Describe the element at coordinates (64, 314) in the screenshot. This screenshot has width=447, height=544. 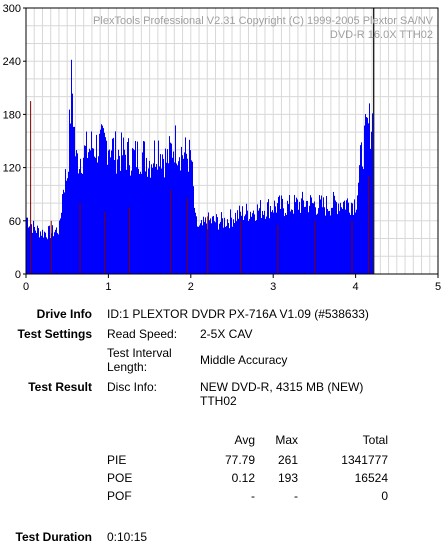
I see `drive-info-label: Drive Info` at that location.